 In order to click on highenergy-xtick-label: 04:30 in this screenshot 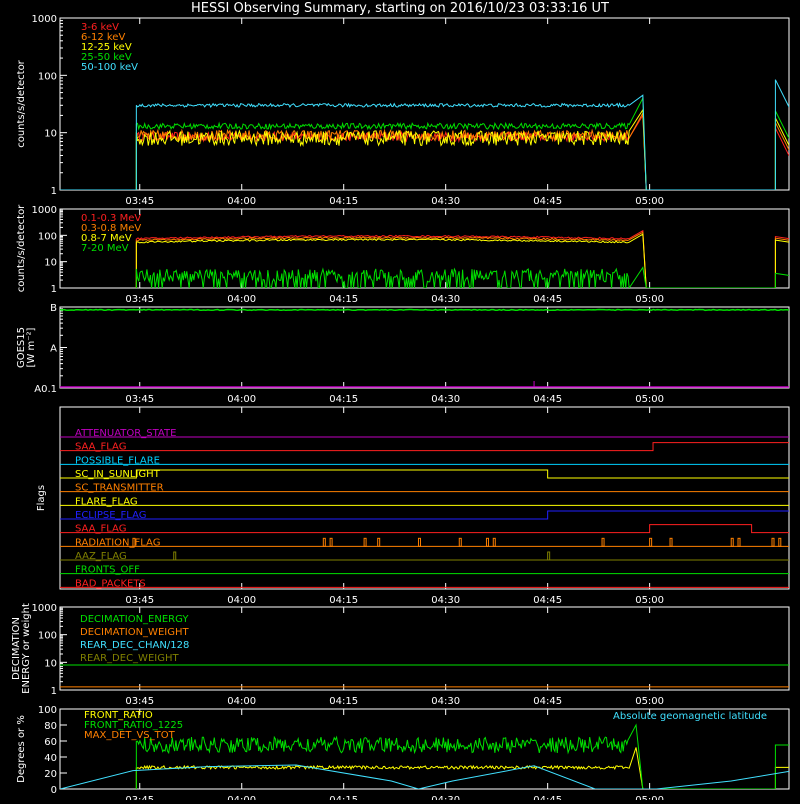, I will do `click(445, 299)`.